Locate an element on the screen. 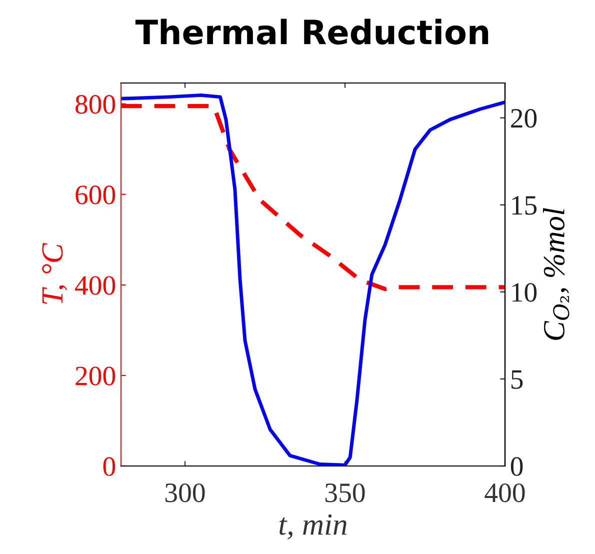  y2-tick-label: 5 is located at coordinates (517, 379).